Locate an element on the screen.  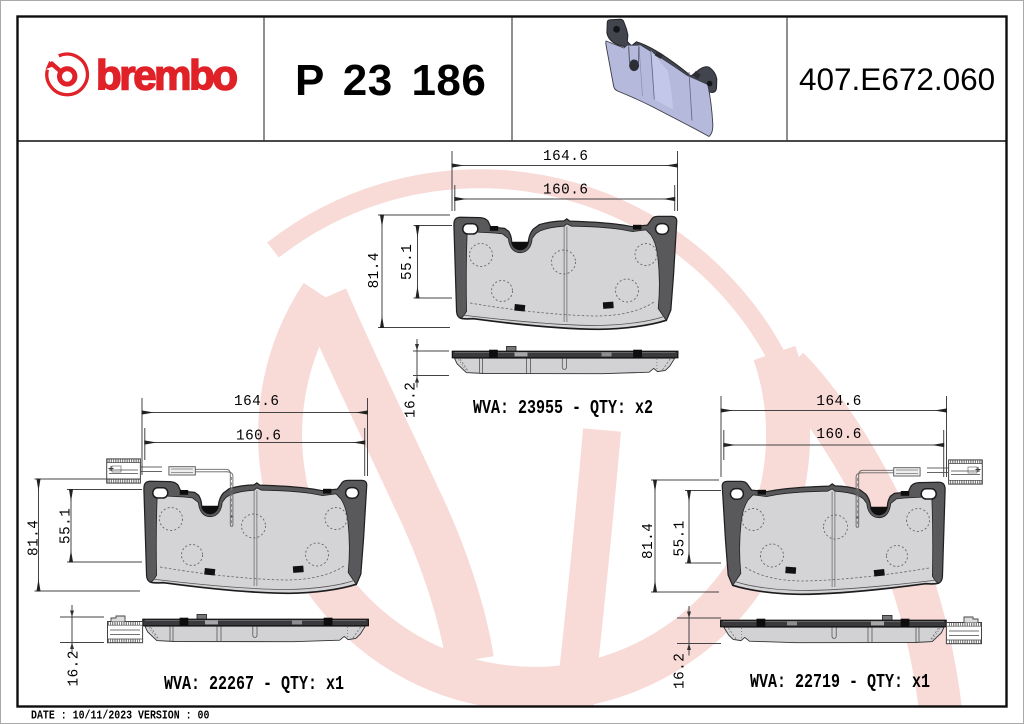
svg-text: brembo is located at coordinates (166, 75).